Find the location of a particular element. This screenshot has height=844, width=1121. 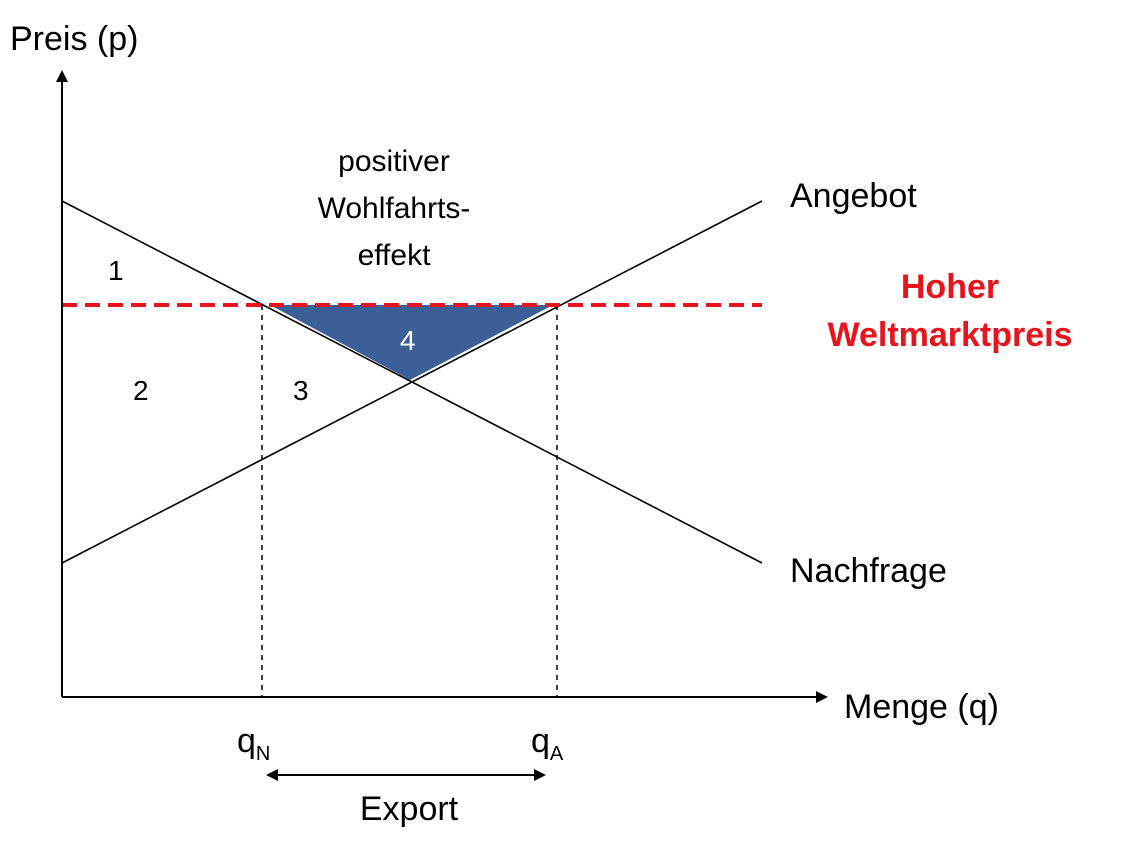

world-price-label-line1: Hoher is located at coordinates (950, 287).